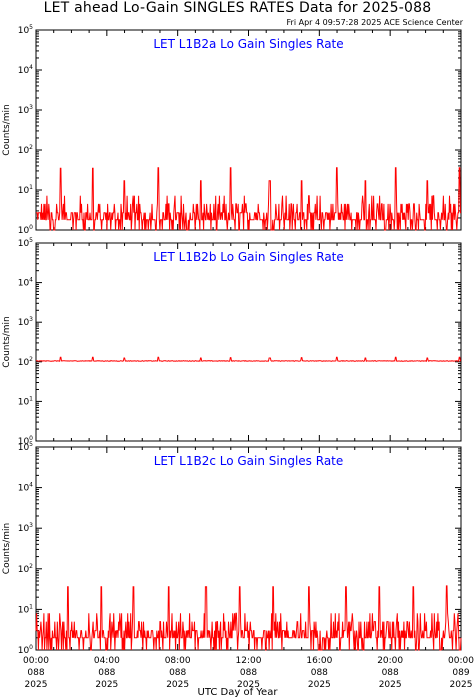 The image size is (475, 700). What do you see at coordinates (390, 661) in the screenshot?
I see `x-tick-label-time: 20:00` at bounding box center [390, 661].